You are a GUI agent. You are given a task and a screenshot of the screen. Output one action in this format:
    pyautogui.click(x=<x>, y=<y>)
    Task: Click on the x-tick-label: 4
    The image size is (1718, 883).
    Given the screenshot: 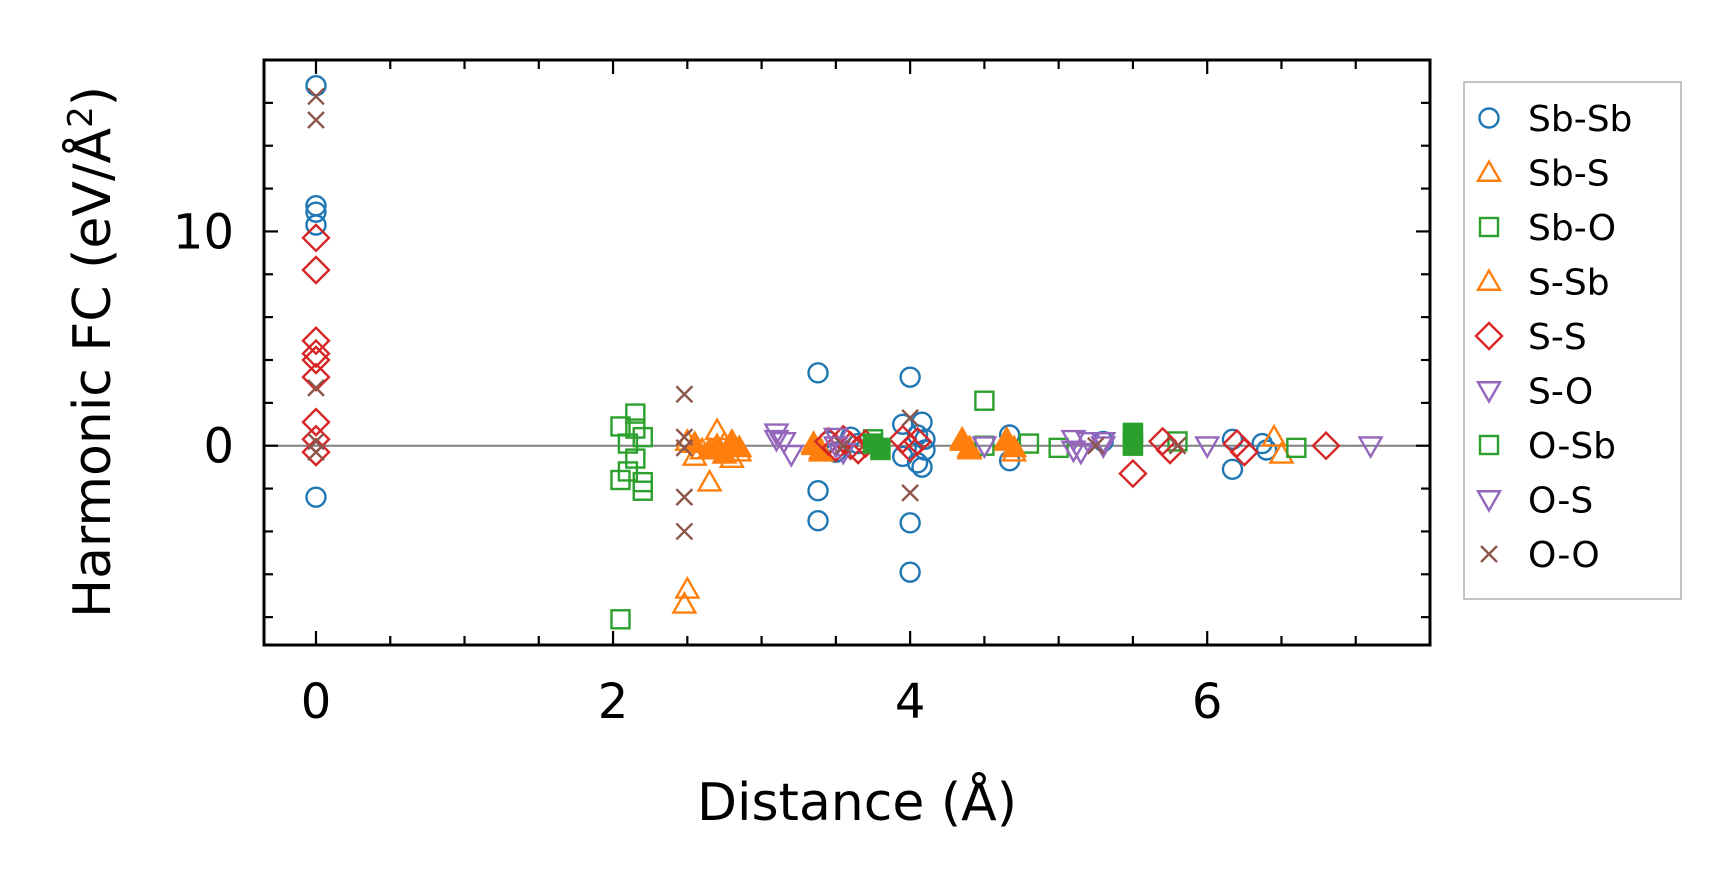 What is the action you would take?
    pyautogui.click(x=910, y=702)
    